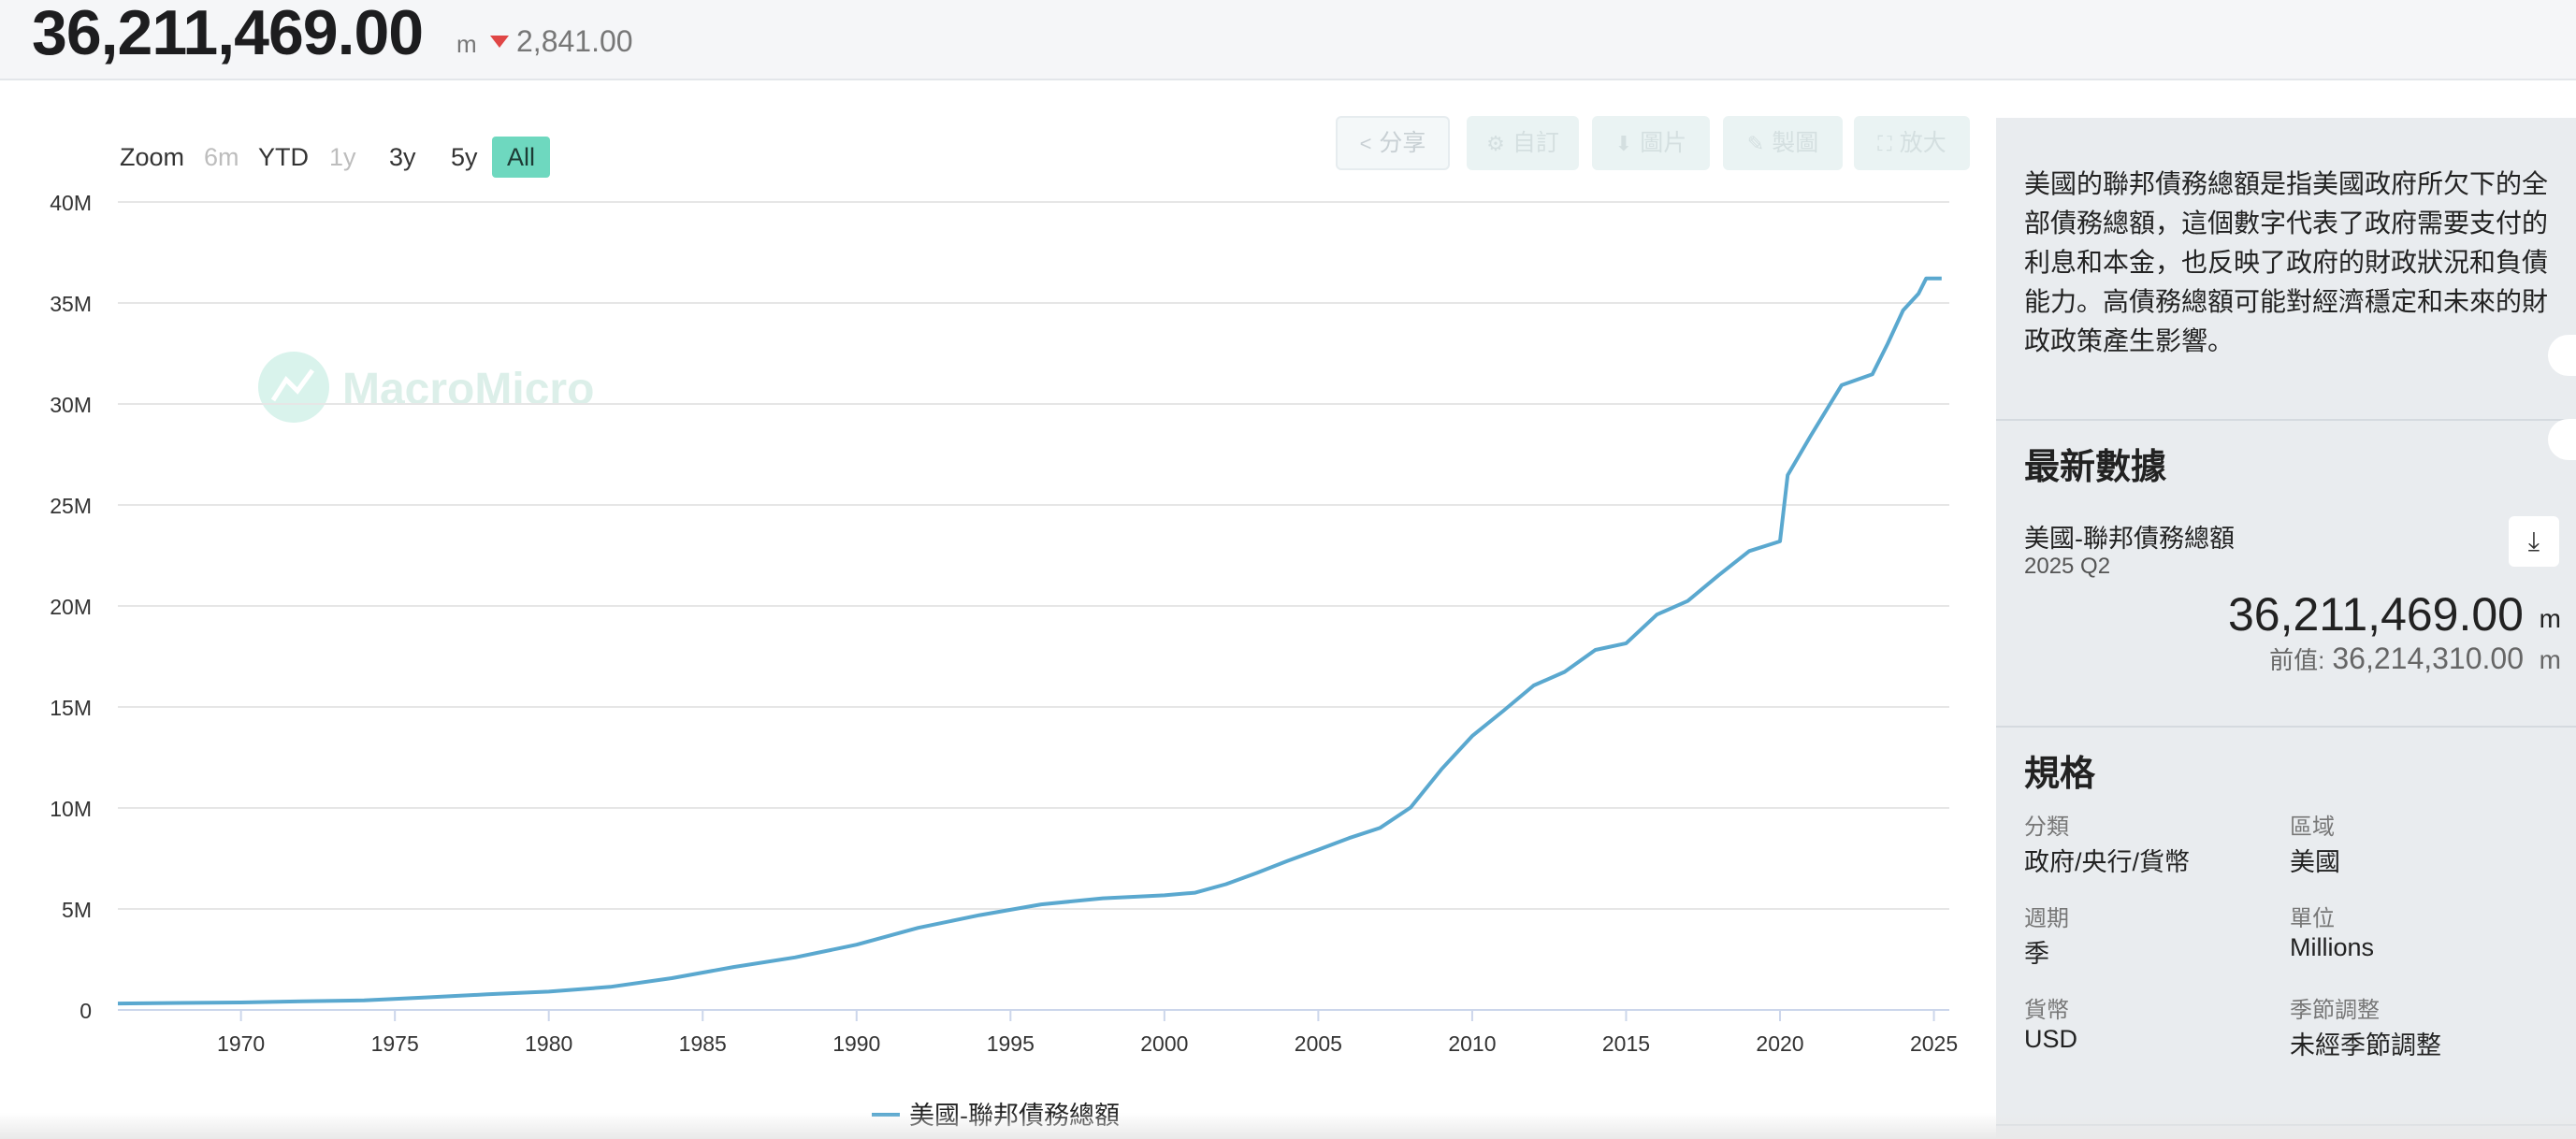 This screenshot has height=1139, width=2576. I want to click on previous-value: 36,214,310.00, so click(2428, 658).